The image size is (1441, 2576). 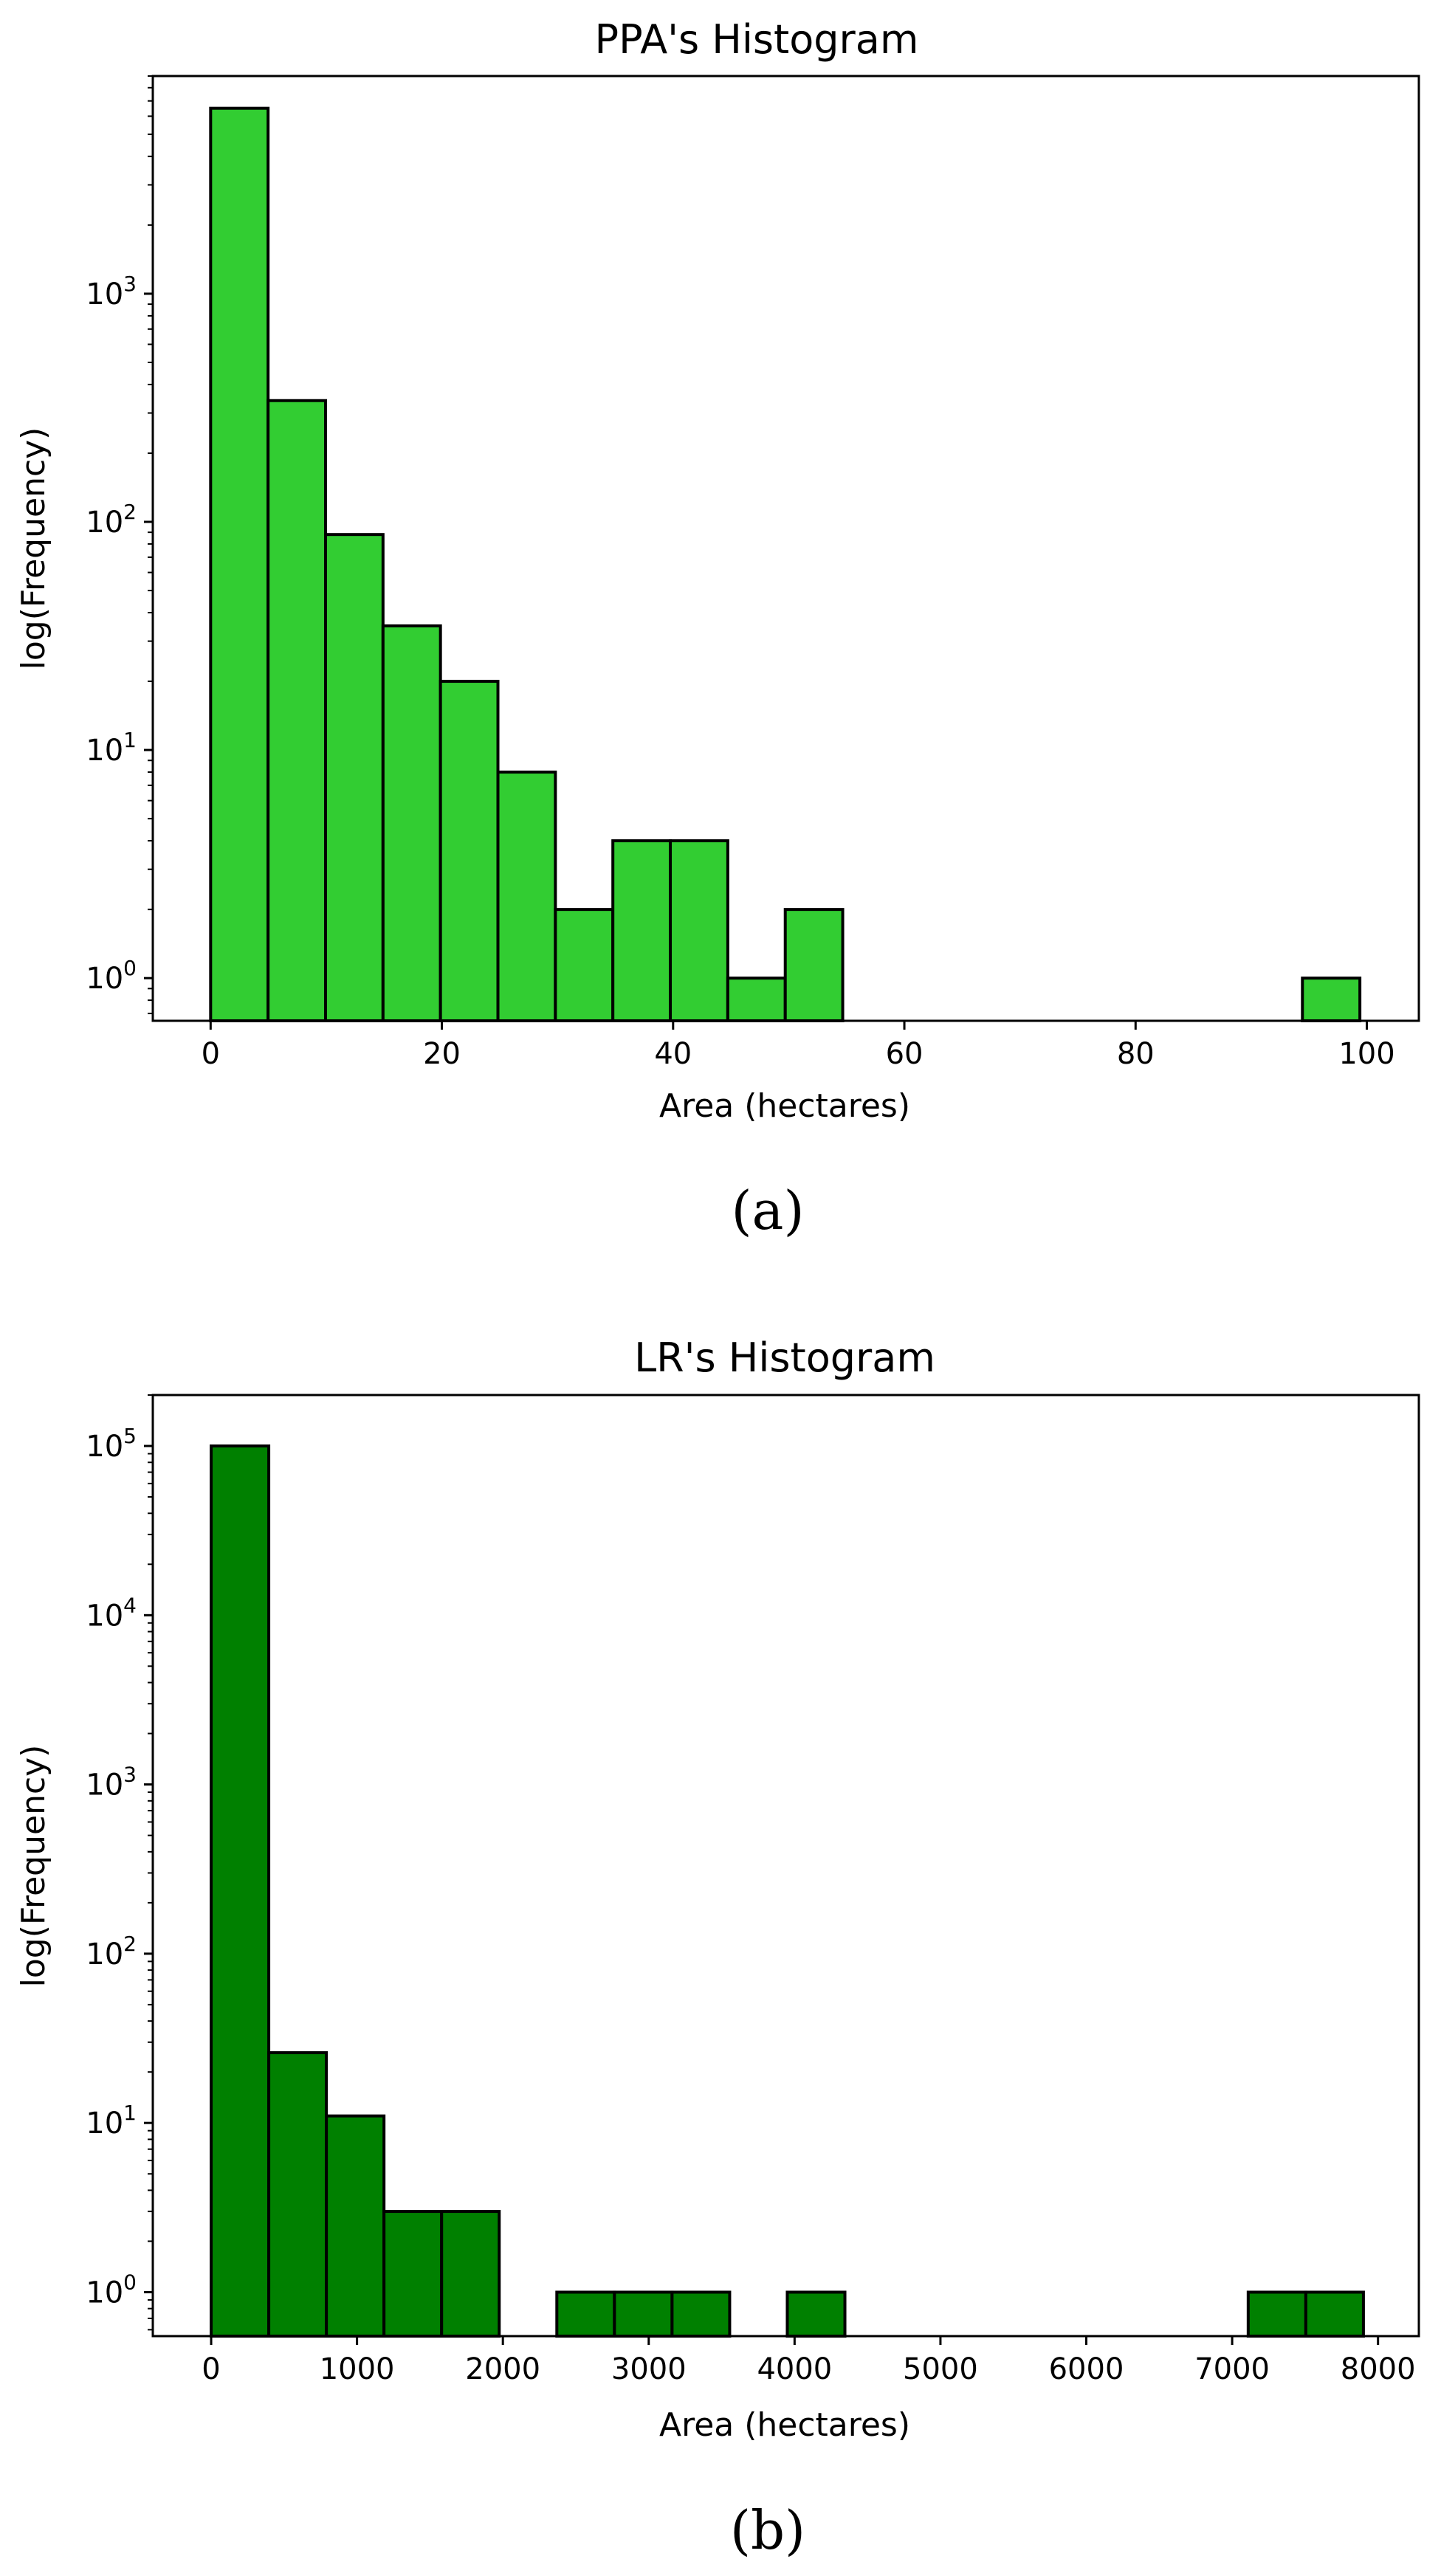 I want to click on x-tick-label: 5000, so click(x=940, y=2369).